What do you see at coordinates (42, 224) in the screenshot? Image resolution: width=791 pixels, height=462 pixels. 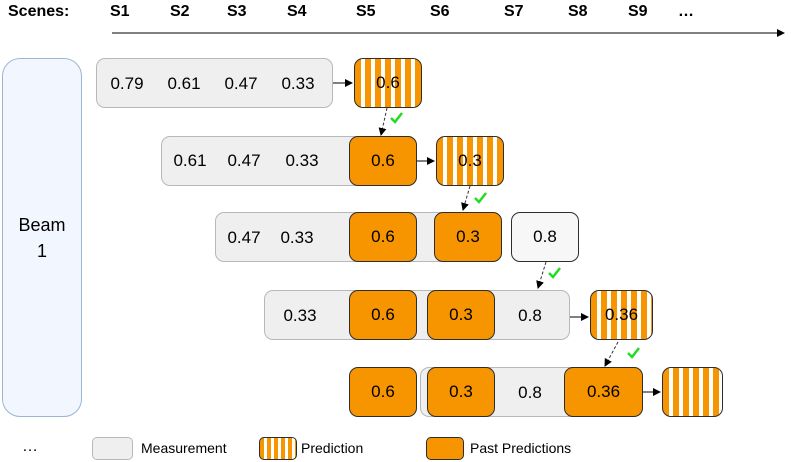 I see `beam-label: Beam` at bounding box center [42, 224].